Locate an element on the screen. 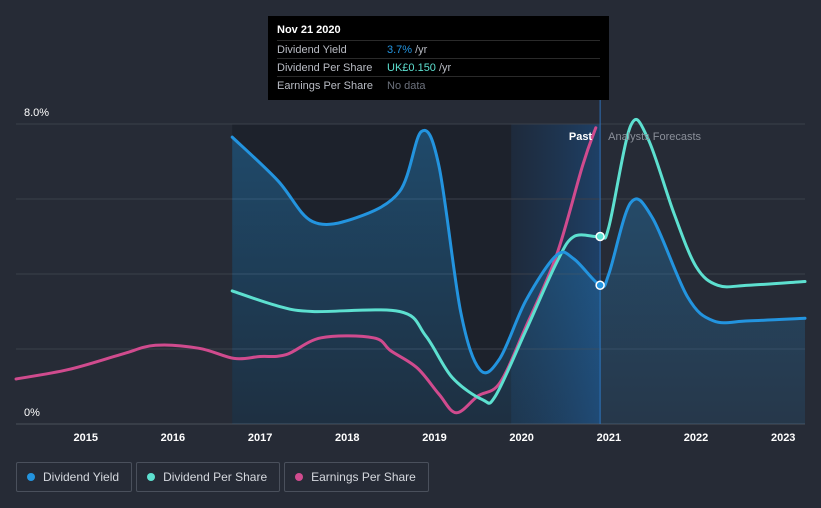 The image size is (821, 508). tooltip-row-dividend-per-share: Dividend Per Share UK£0.150 /yr is located at coordinates (438, 67).